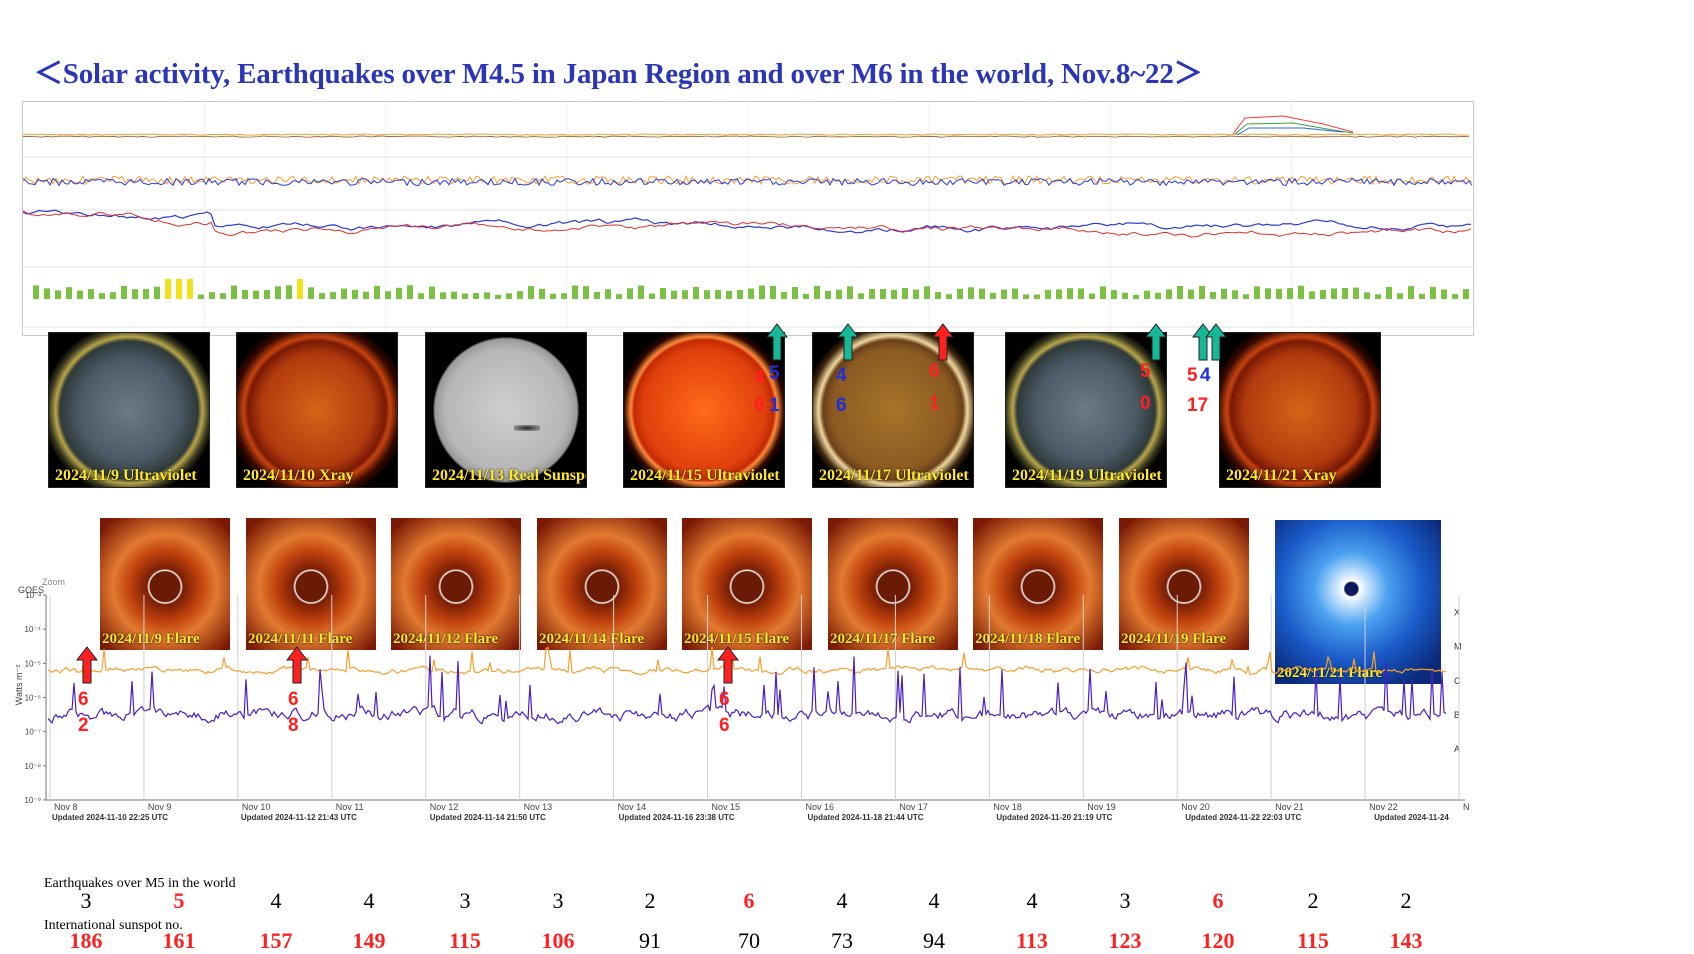  Describe the element at coordinates (298, 475) in the screenshot. I see `sun-image-caption: 2024/11/10 Xray` at that location.